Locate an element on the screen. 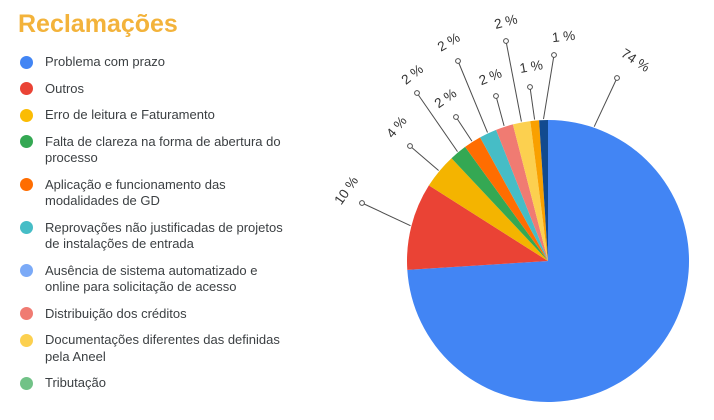 Image resolution: width=714 pixels, height=420 pixels. legend-item: Distribuição dos créditos is located at coordinates (170, 314).